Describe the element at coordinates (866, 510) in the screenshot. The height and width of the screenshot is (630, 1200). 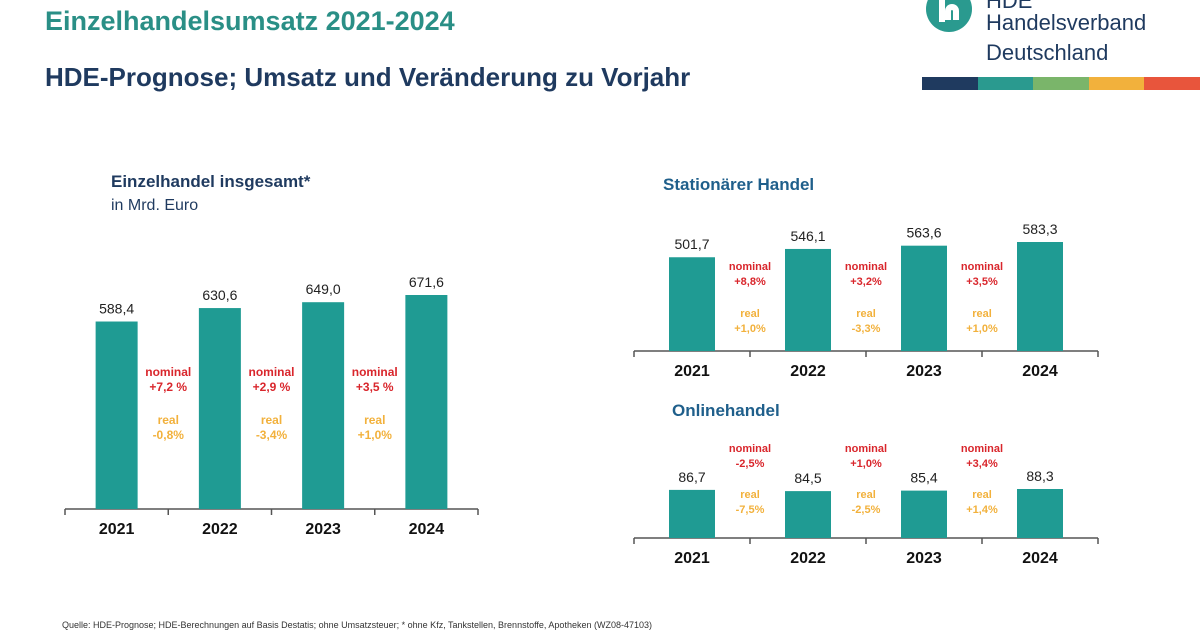
I see `real-change-value: -2,5%` at that location.